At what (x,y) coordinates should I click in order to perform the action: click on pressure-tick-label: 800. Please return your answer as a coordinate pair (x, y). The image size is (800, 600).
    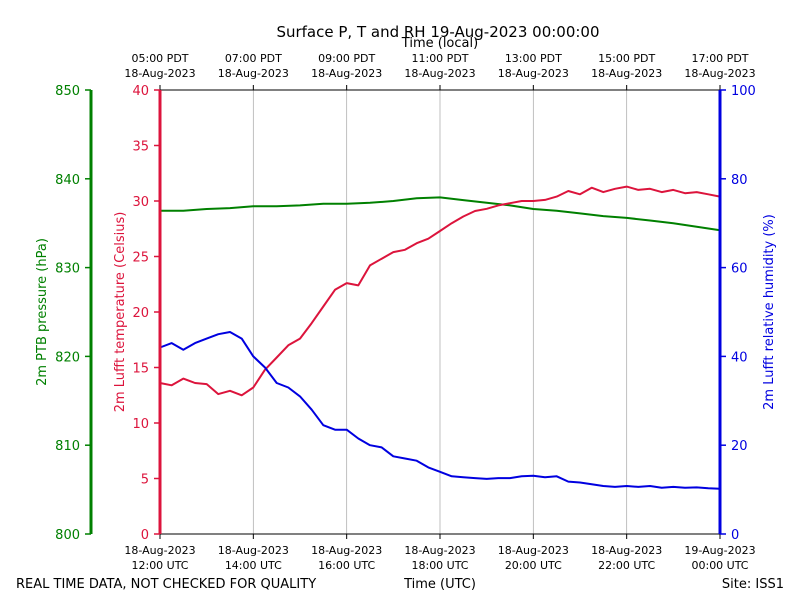
    Looking at the image, I should click on (67, 535).